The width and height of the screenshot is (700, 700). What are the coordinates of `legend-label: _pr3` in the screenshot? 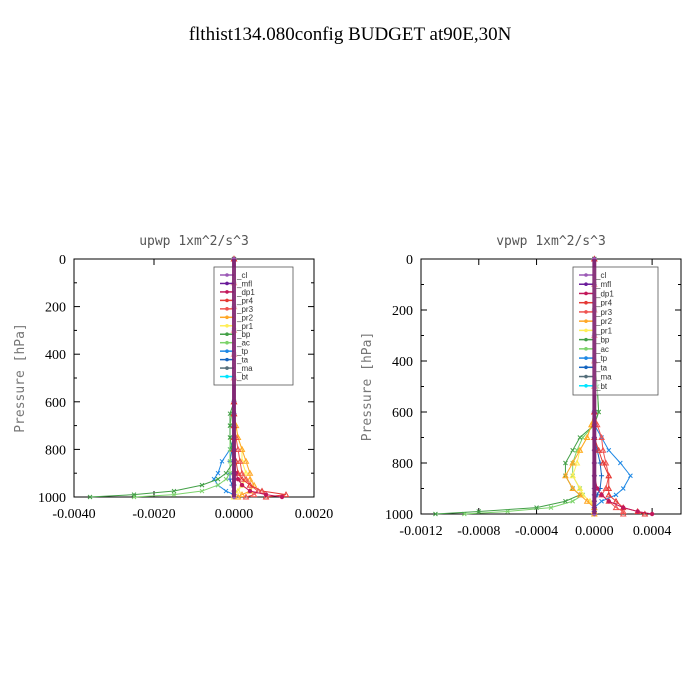 It's located at (604, 312).